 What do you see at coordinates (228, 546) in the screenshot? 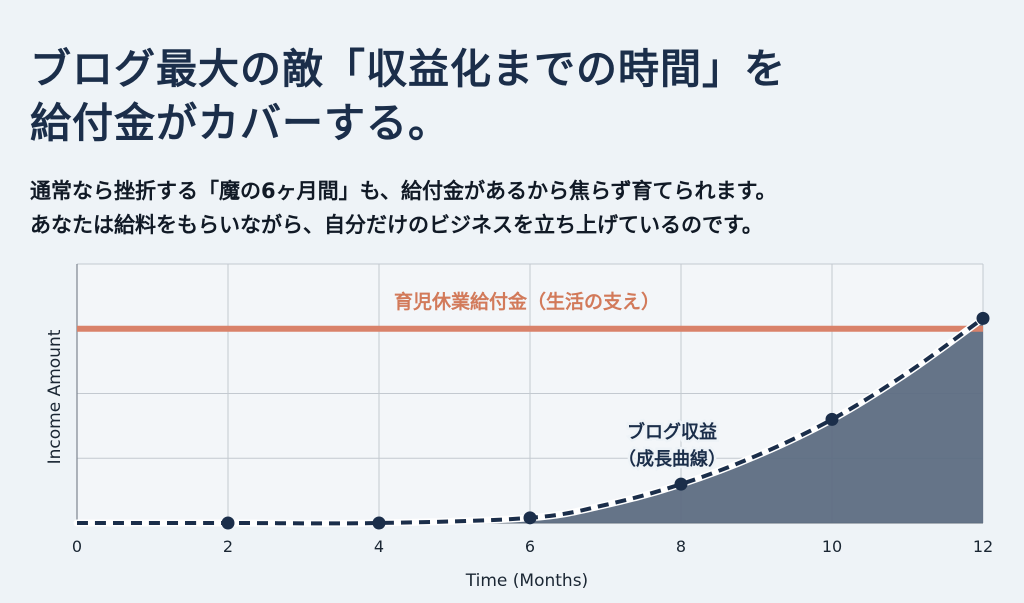
I see `x-tick-label: 2` at bounding box center [228, 546].